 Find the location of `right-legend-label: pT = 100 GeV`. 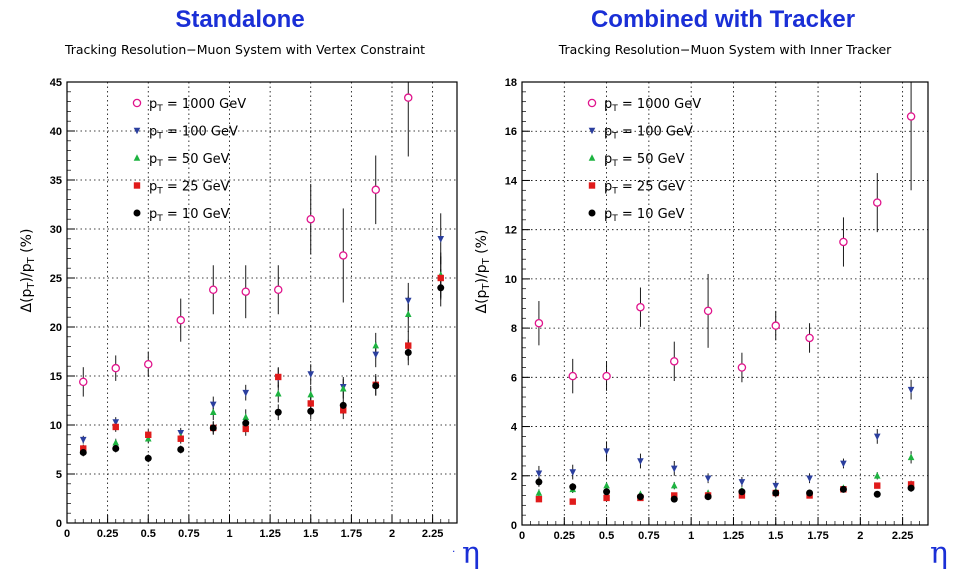

right-legend-label: pT = 100 GeV is located at coordinates (648, 133).